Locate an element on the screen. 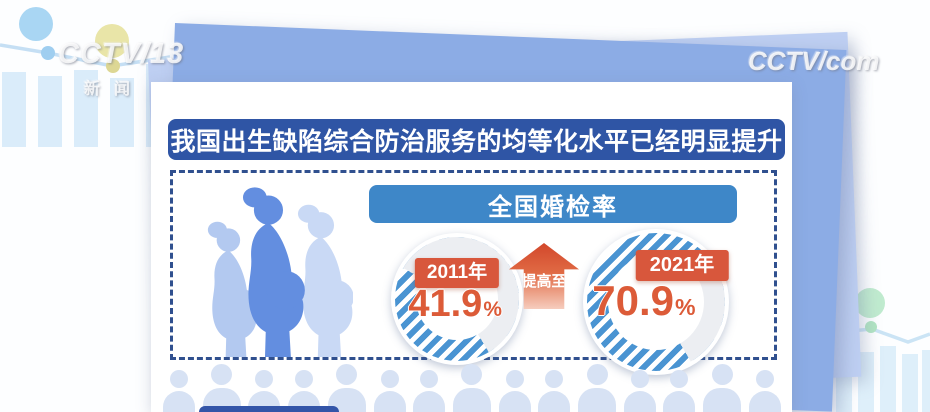 The width and height of the screenshot is (930, 412). next-section-bar-top-edge is located at coordinates (269, 409).